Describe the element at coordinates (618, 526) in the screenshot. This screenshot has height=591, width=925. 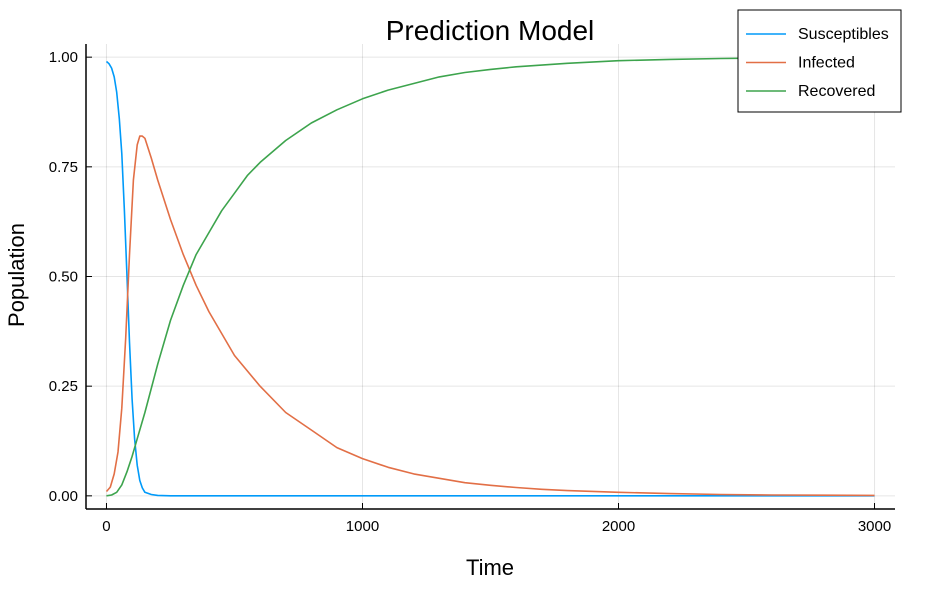
I see `x-tick-label: 2000` at that location.